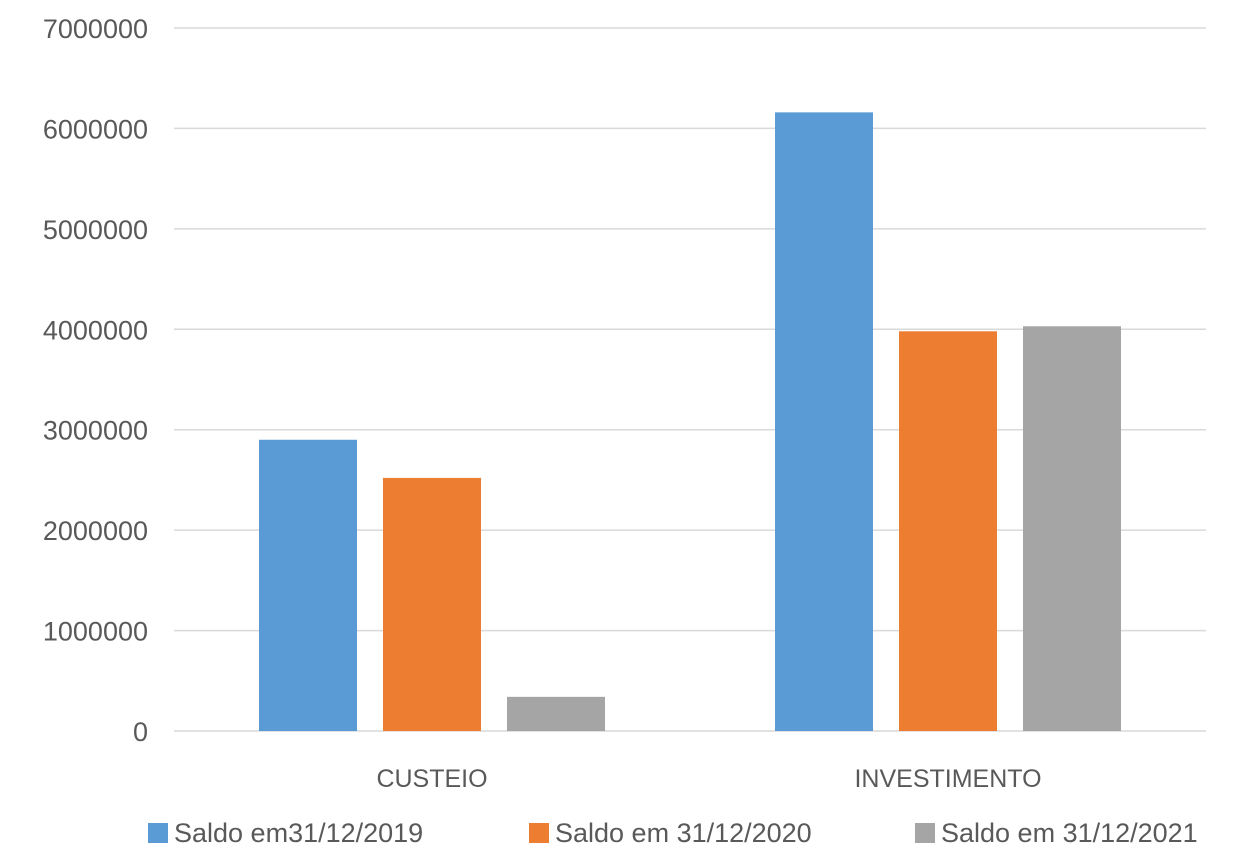 The width and height of the screenshot is (1246, 849). I want to click on legend-label: Saldo em31/12/2019, so click(298, 833).